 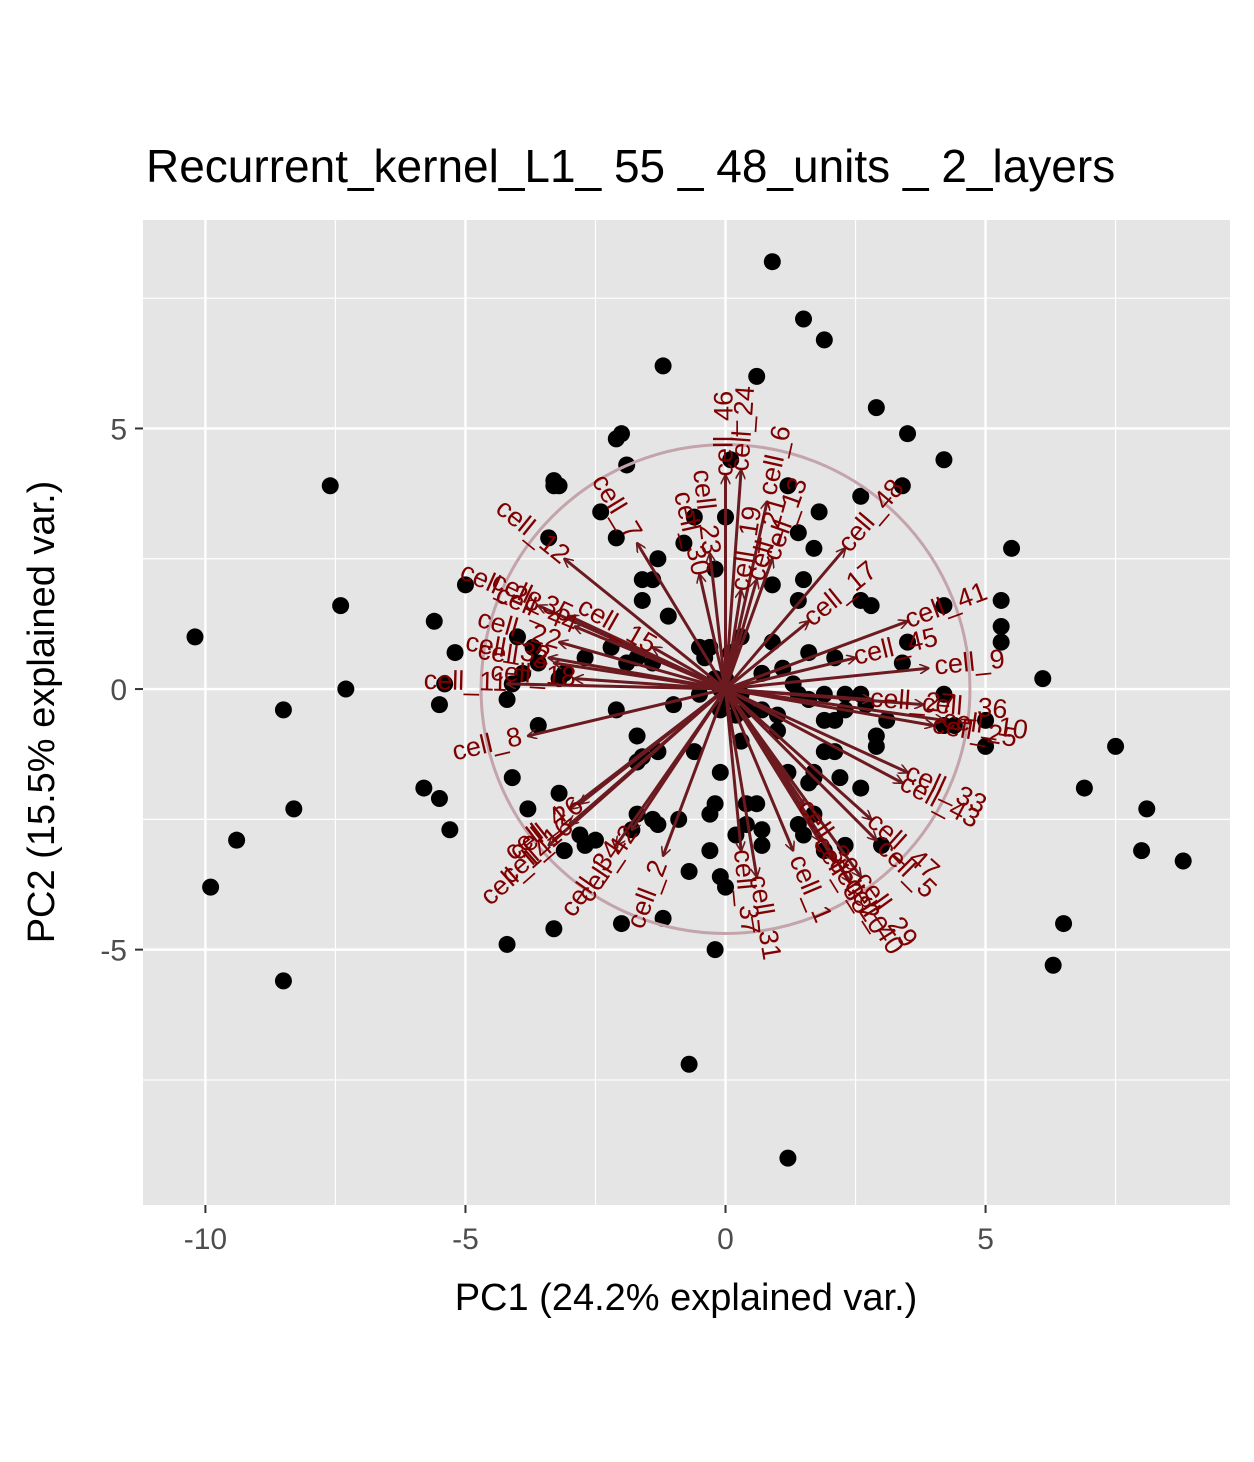 I want to click on loading-arrows, so click(x=725, y=676).